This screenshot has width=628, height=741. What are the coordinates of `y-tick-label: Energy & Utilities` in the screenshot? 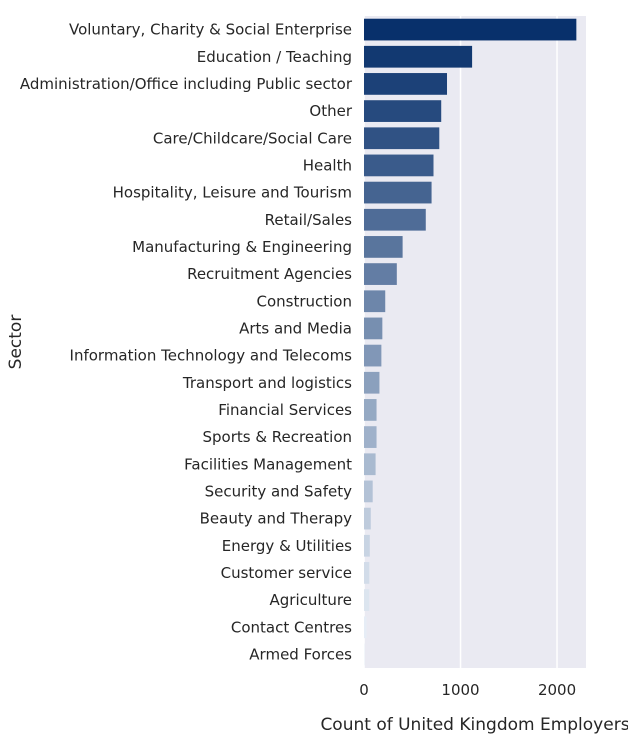 It's located at (287, 546).